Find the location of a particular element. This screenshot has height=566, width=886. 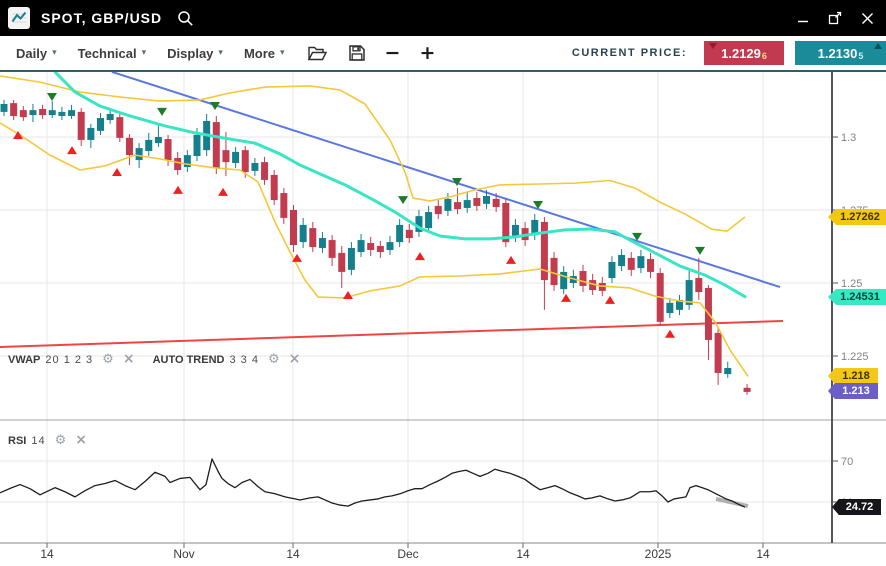

open-folder-icon is located at coordinates (317, 53).